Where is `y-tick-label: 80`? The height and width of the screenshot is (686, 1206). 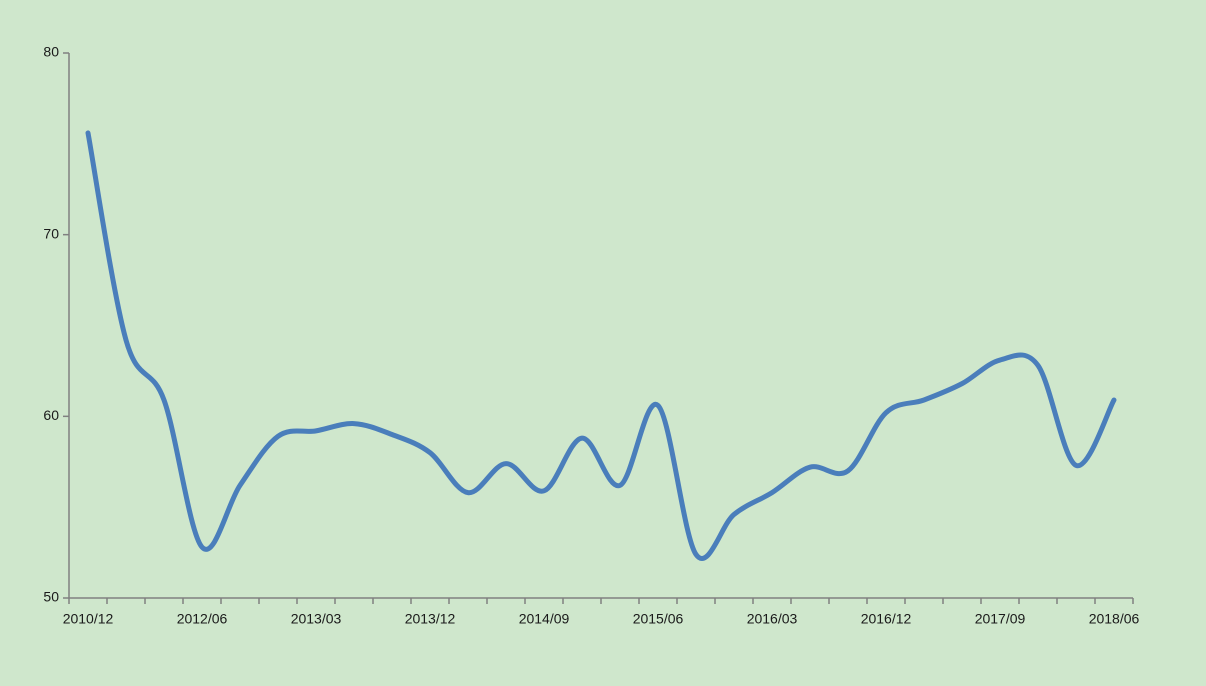 y-tick-label: 80 is located at coordinates (51, 52).